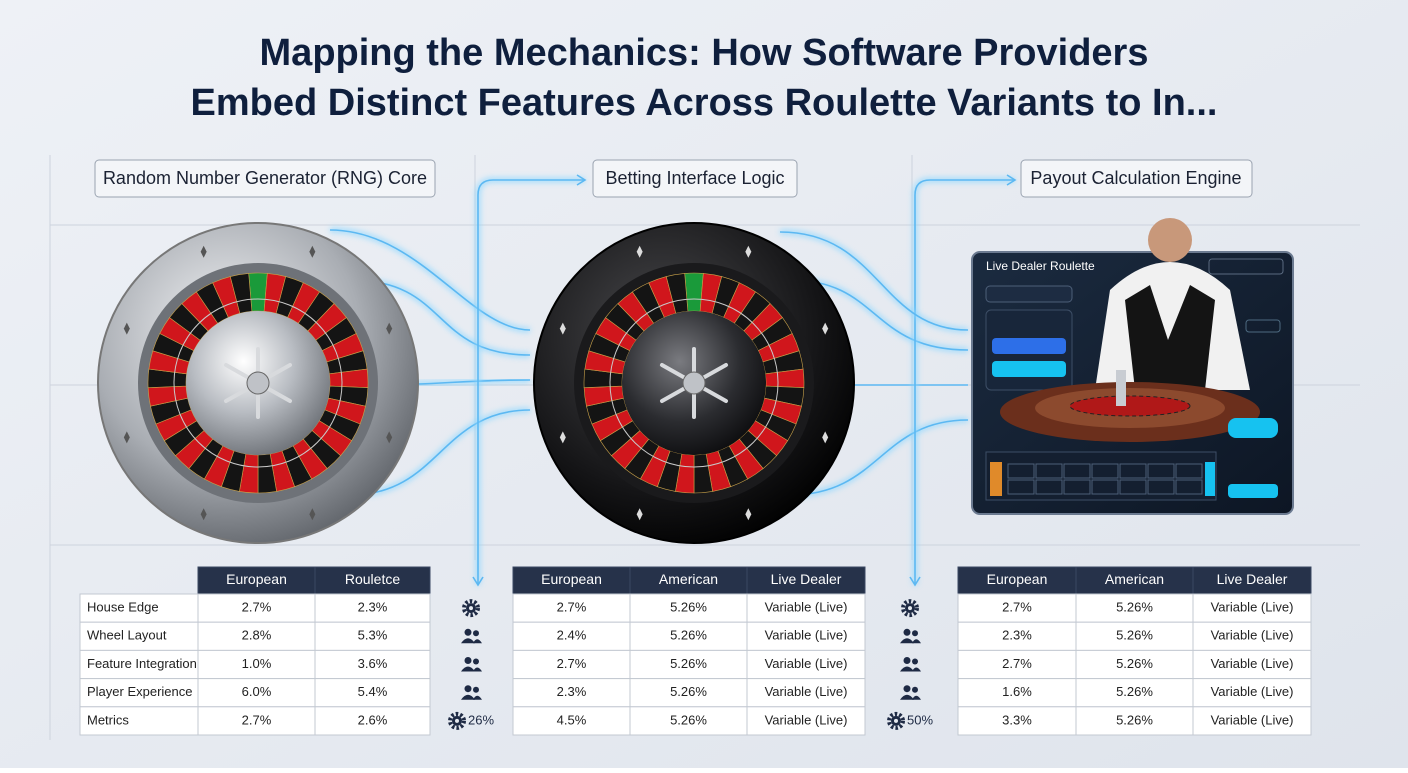  I want to click on cell-text: 2.6%, so click(373, 719).